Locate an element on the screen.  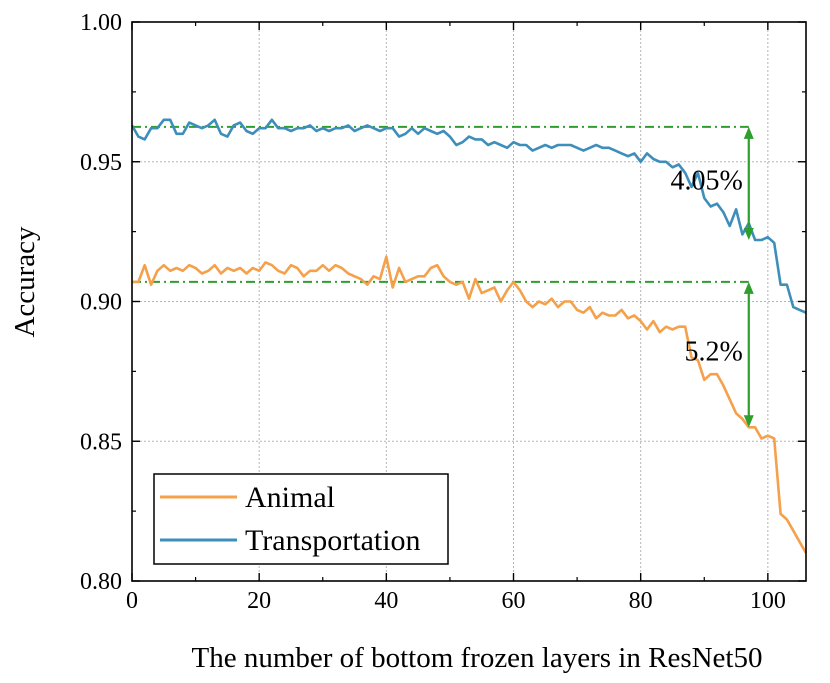
x-tick-label: 20 is located at coordinates (259, 601).